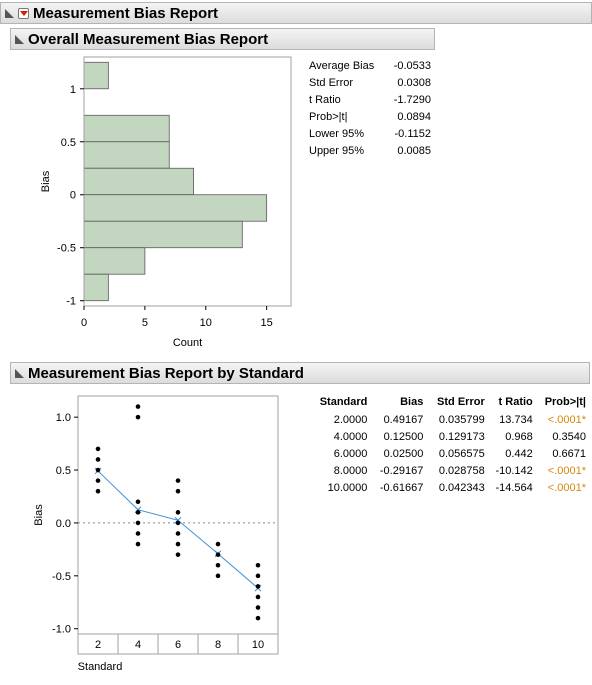 The image size is (592, 685). What do you see at coordinates (461, 488) in the screenshot?
I see `cell-std-error: 0.042343` at bounding box center [461, 488].